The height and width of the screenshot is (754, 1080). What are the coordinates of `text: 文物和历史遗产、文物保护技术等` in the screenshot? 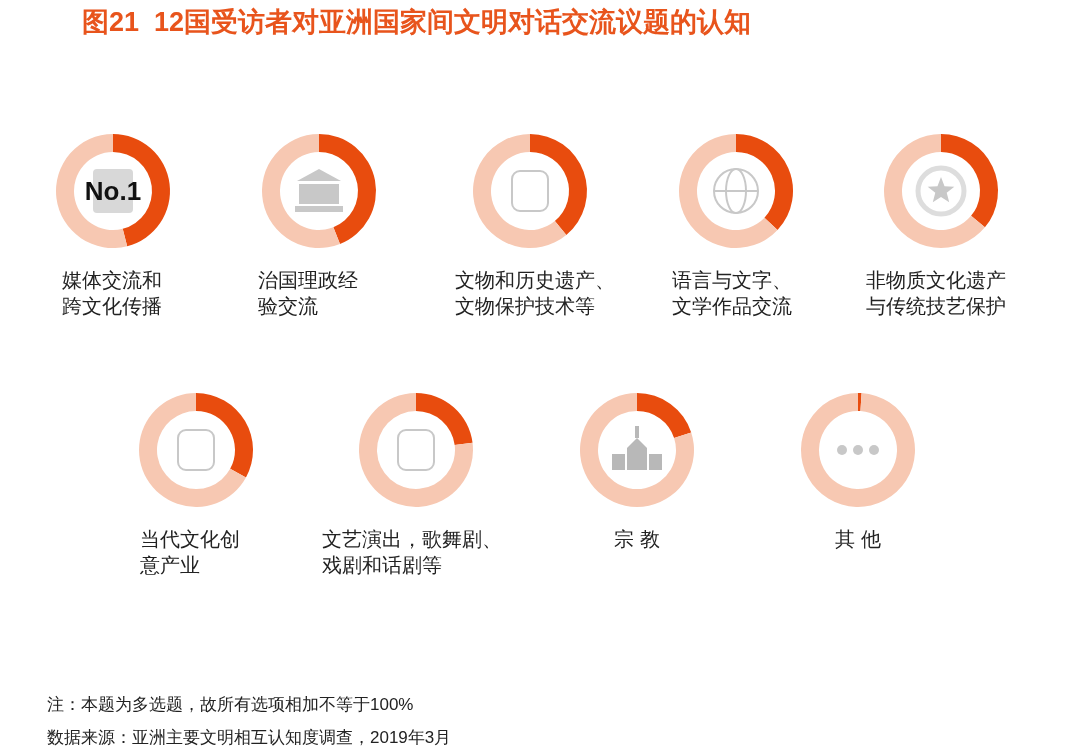 It's located at (535, 293).